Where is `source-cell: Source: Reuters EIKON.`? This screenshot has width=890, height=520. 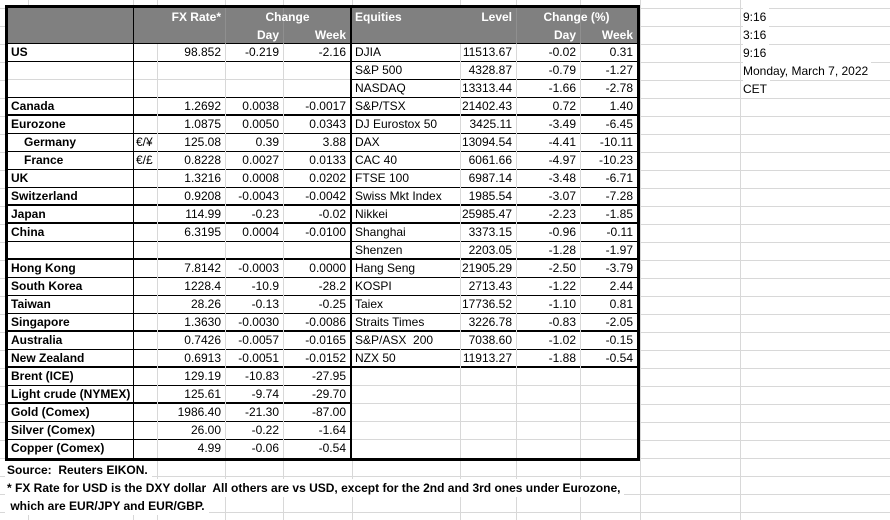
source-cell: Source: Reuters EIKON. is located at coordinates (78, 470).